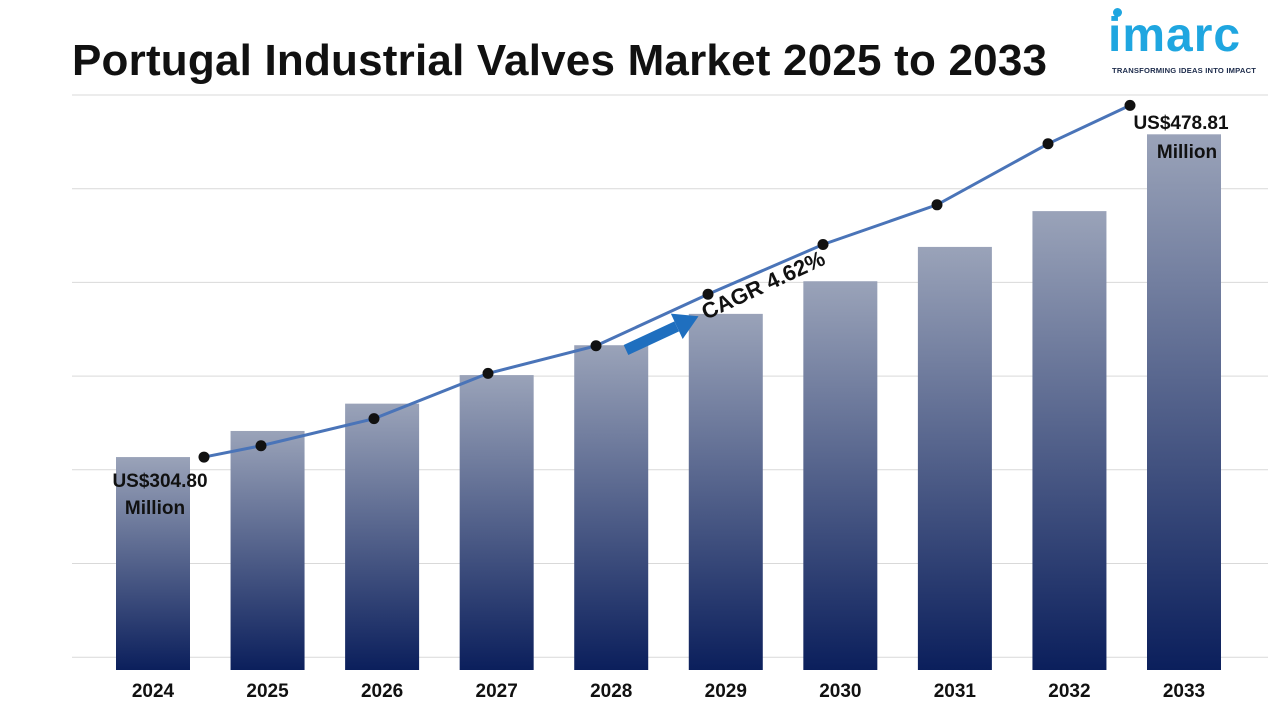 The width and height of the screenshot is (1280, 720). Describe the element at coordinates (840, 475) in the screenshot. I see `bar-2030` at that location.